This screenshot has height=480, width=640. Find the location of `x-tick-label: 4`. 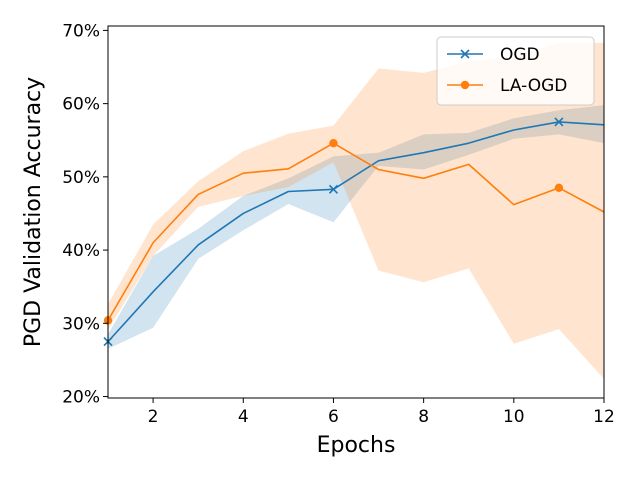

x-tick-label: 4 is located at coordinates (243, 417).